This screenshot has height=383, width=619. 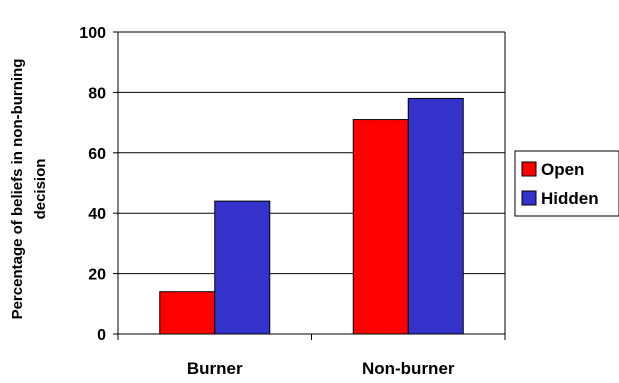 I want to click on bar-open-non-burner, so click(x=380, y=227).